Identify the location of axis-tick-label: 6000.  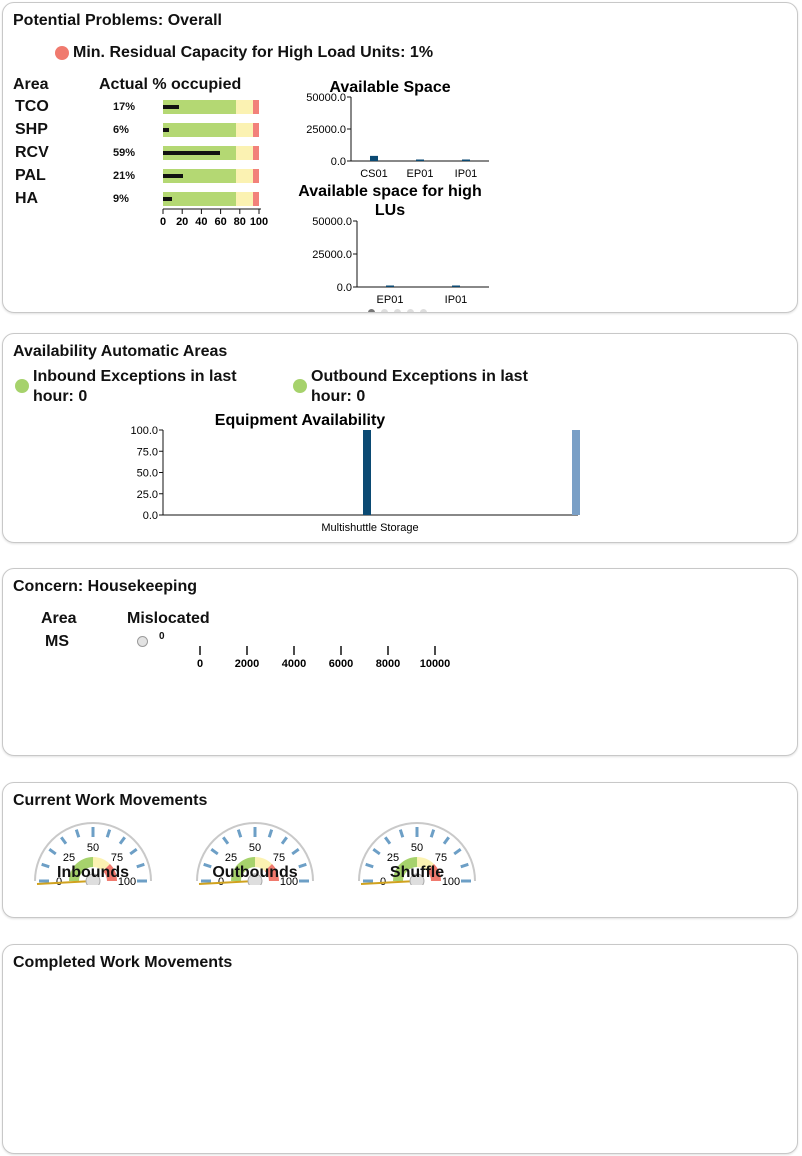
(341, 664).